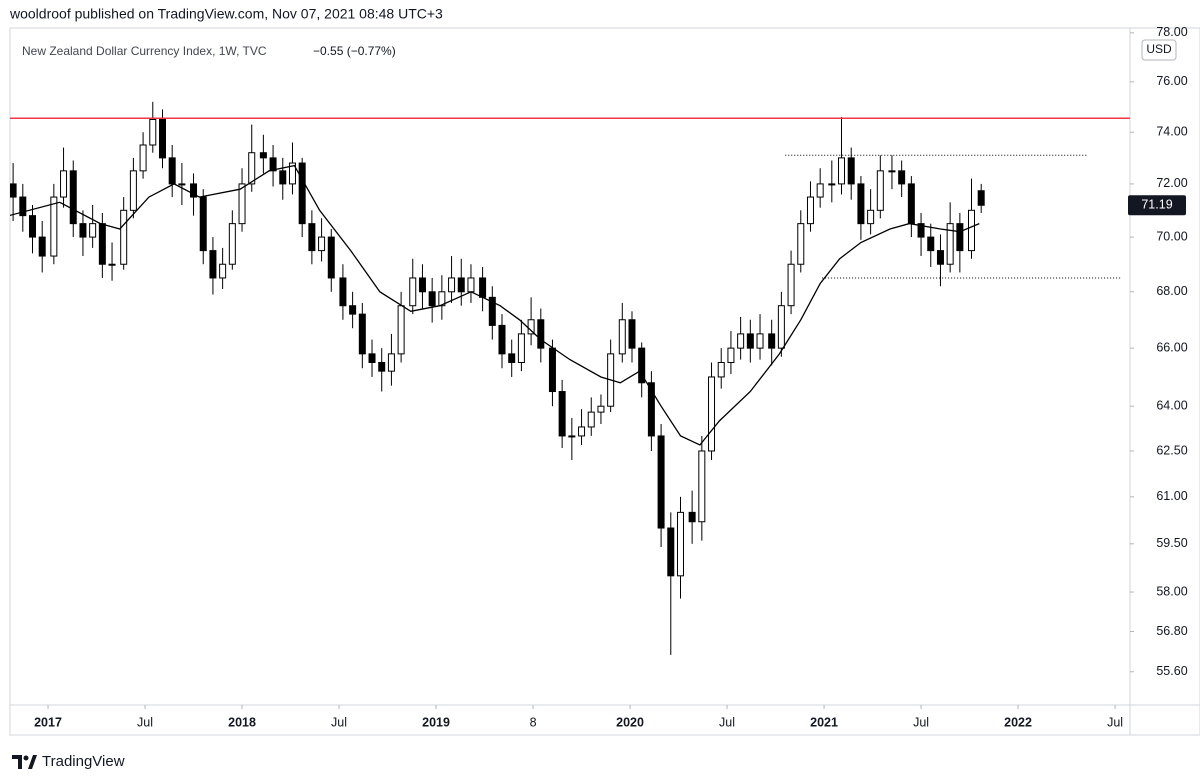  I want to click on currency-label: USD, so click(1159, 49).